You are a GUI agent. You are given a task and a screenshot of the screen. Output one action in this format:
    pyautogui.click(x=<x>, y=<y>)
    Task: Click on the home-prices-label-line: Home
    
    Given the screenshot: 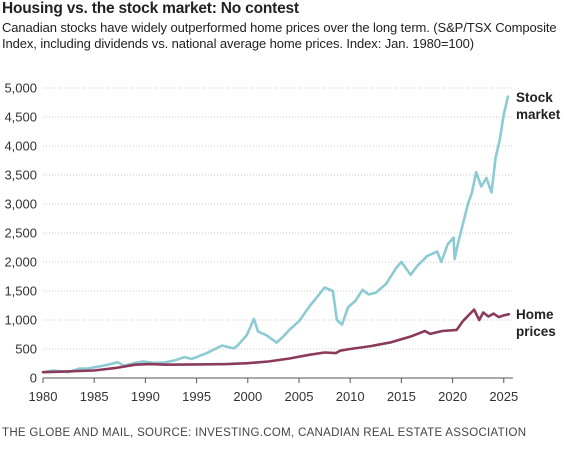 What is the action you would take?
    pyautogui.click(x=535, y=314)
    